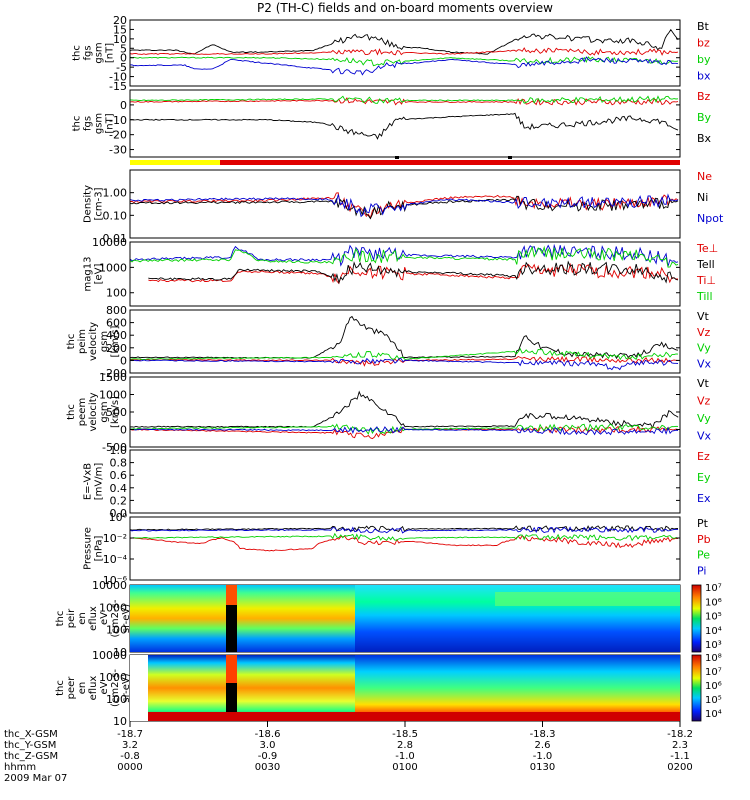  I want to click on y-axis-label-line: peer, so click(71, 688).